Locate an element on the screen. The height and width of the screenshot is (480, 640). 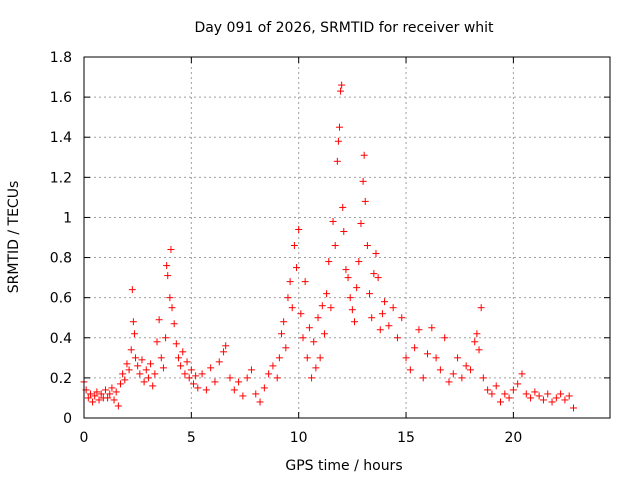
y-tick-label: 1 is located at coordinates (67, 218).